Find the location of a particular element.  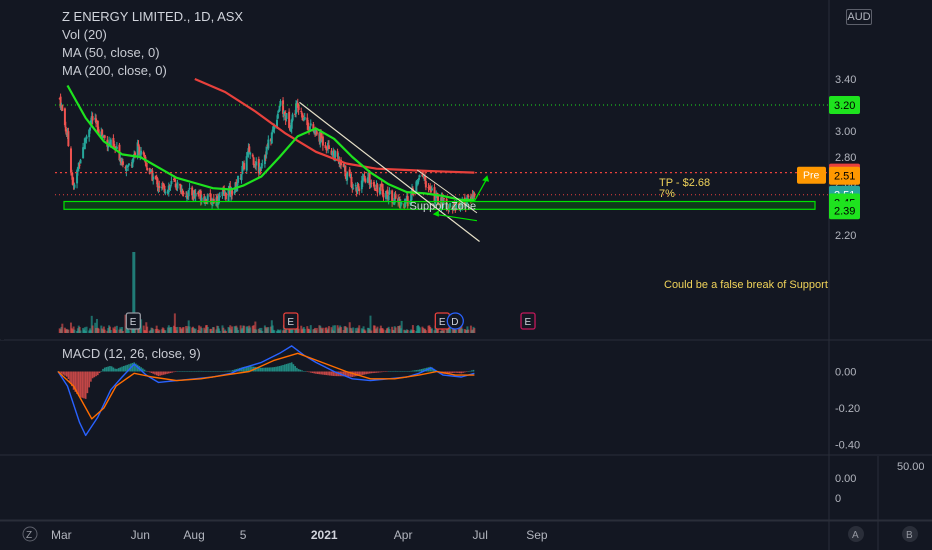

earnings-marker is located at coordinates (133, 321).